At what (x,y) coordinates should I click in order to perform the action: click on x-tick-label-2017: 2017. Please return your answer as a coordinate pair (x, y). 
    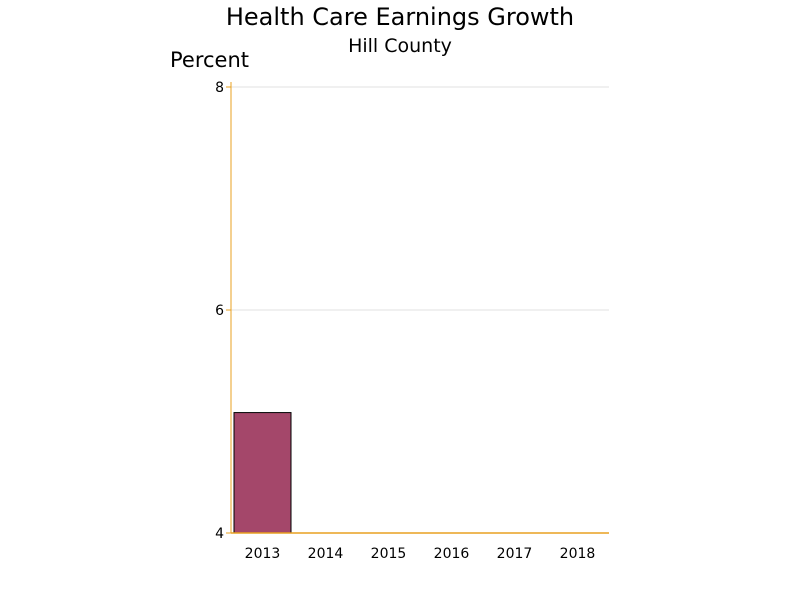
    Looking at the image, I should click on (515, 554).